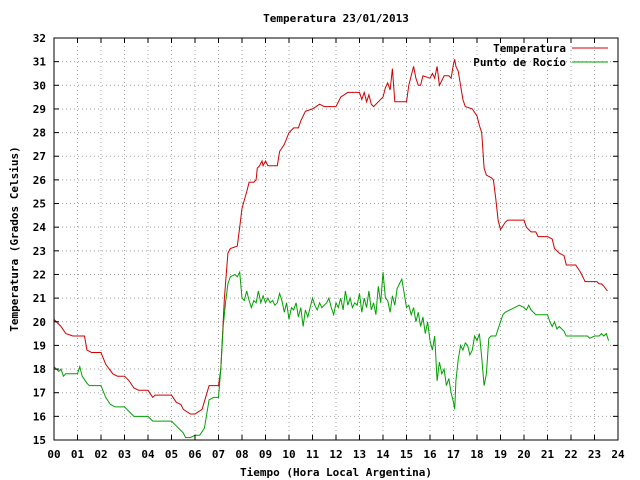 The width and height of the screenshot is (640, 480). I want to click on chart-title: Temperatura 23/01/2013, so click(336, 18).